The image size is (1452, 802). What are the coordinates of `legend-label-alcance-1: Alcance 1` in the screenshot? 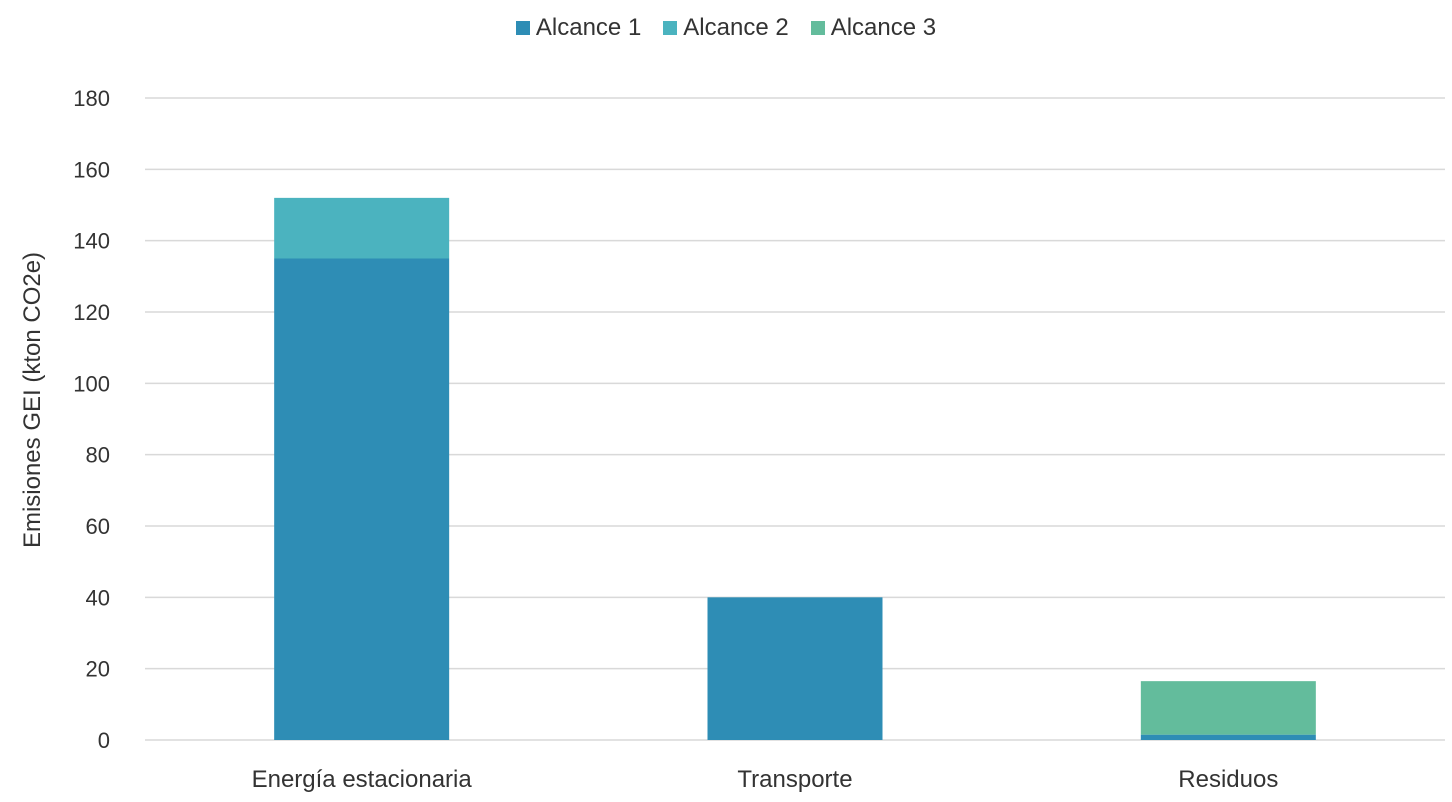 It's located at (588, 27).